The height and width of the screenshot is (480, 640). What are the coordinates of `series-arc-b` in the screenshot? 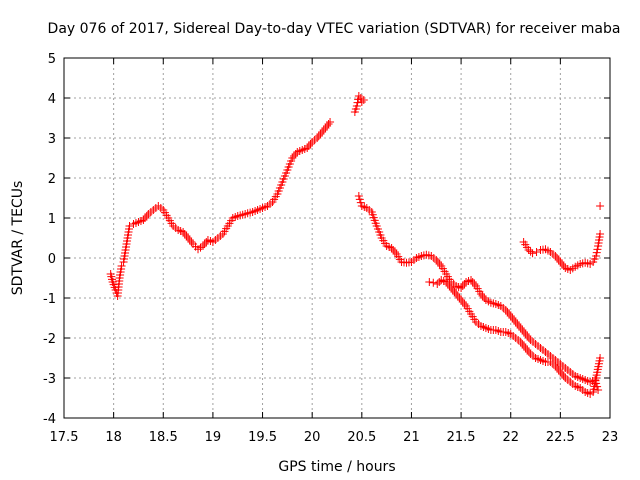 It's located at (359, 104).